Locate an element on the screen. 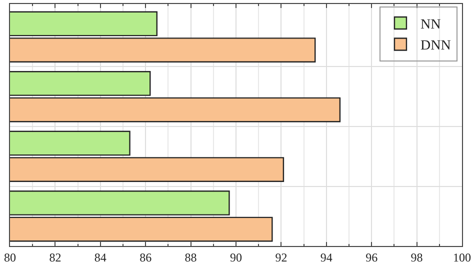  x-tick-label: 88 is located at coordinates (190, 257).